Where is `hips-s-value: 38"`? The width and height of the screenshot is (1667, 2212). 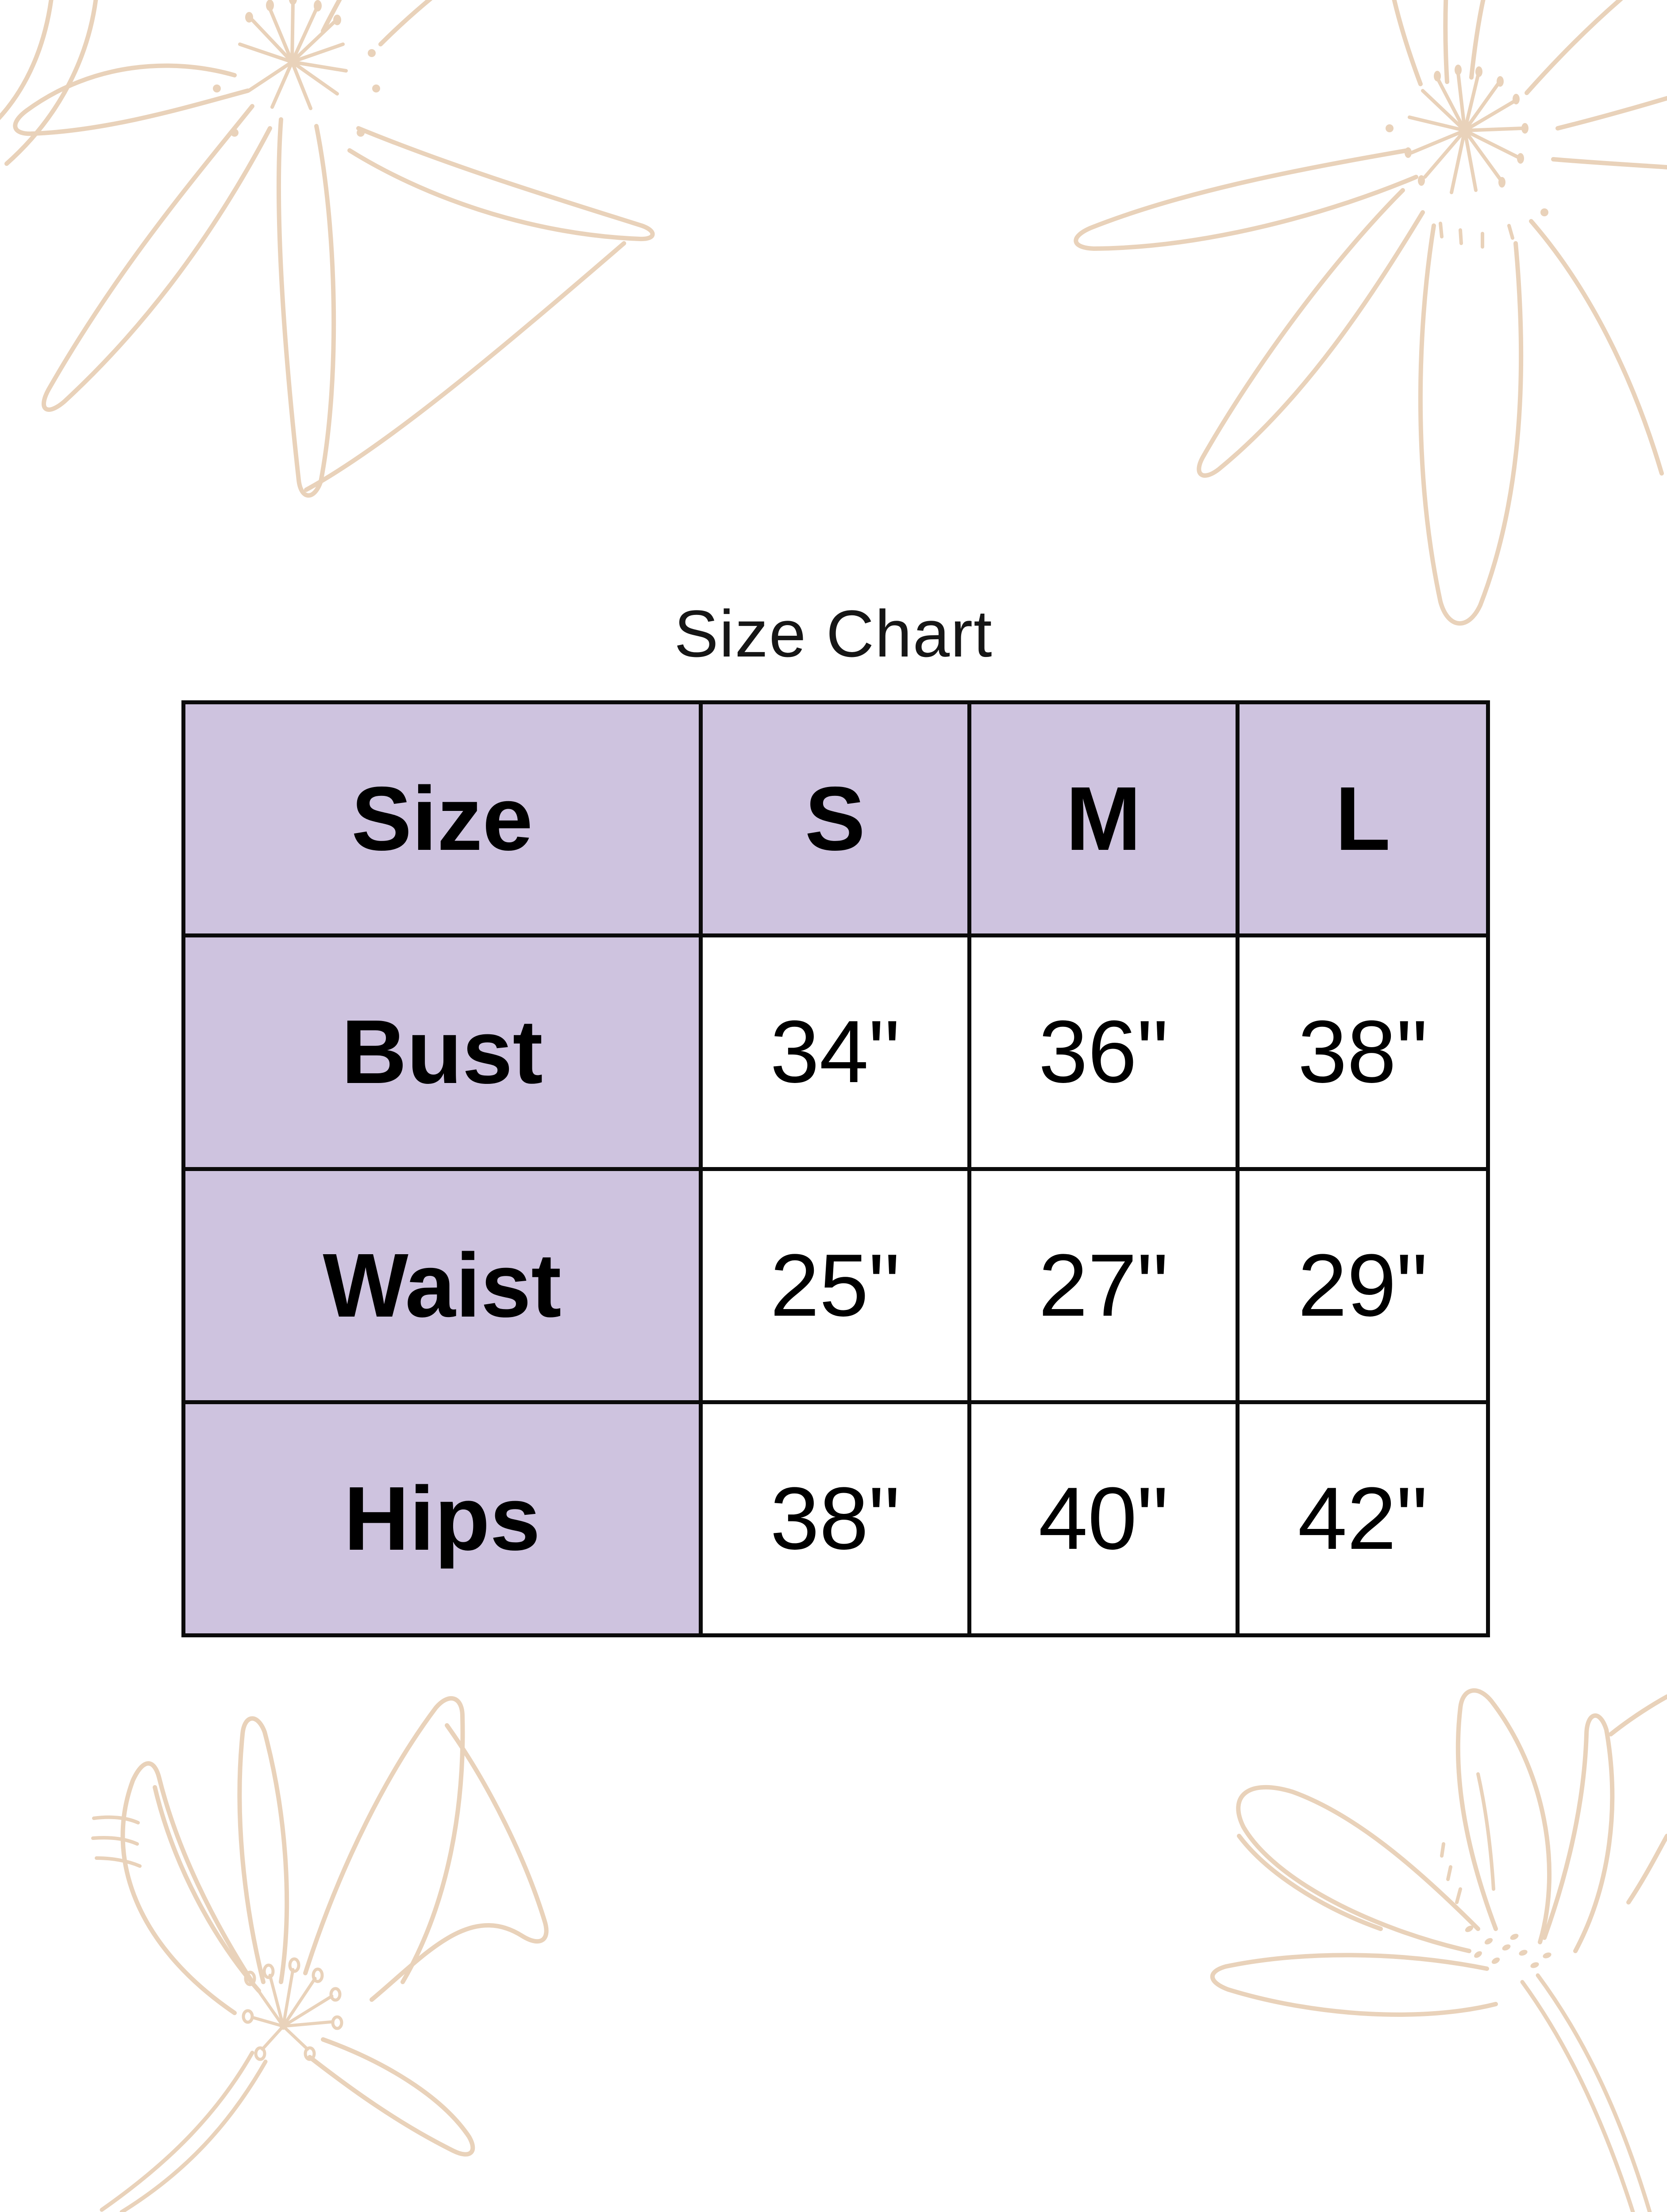
hips-s-value: 38" is located at coordinates (835, 1519).